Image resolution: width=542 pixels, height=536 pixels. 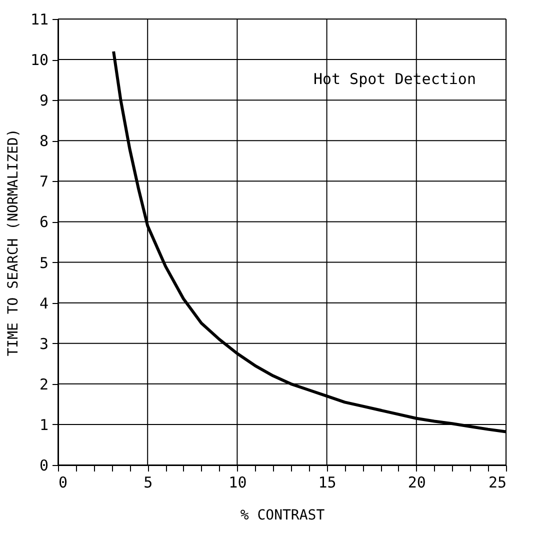 What do you see at coordinates (43, 343) in the screenshot?
I see `y-tick-label: 3` at bounding box center [43, 343].